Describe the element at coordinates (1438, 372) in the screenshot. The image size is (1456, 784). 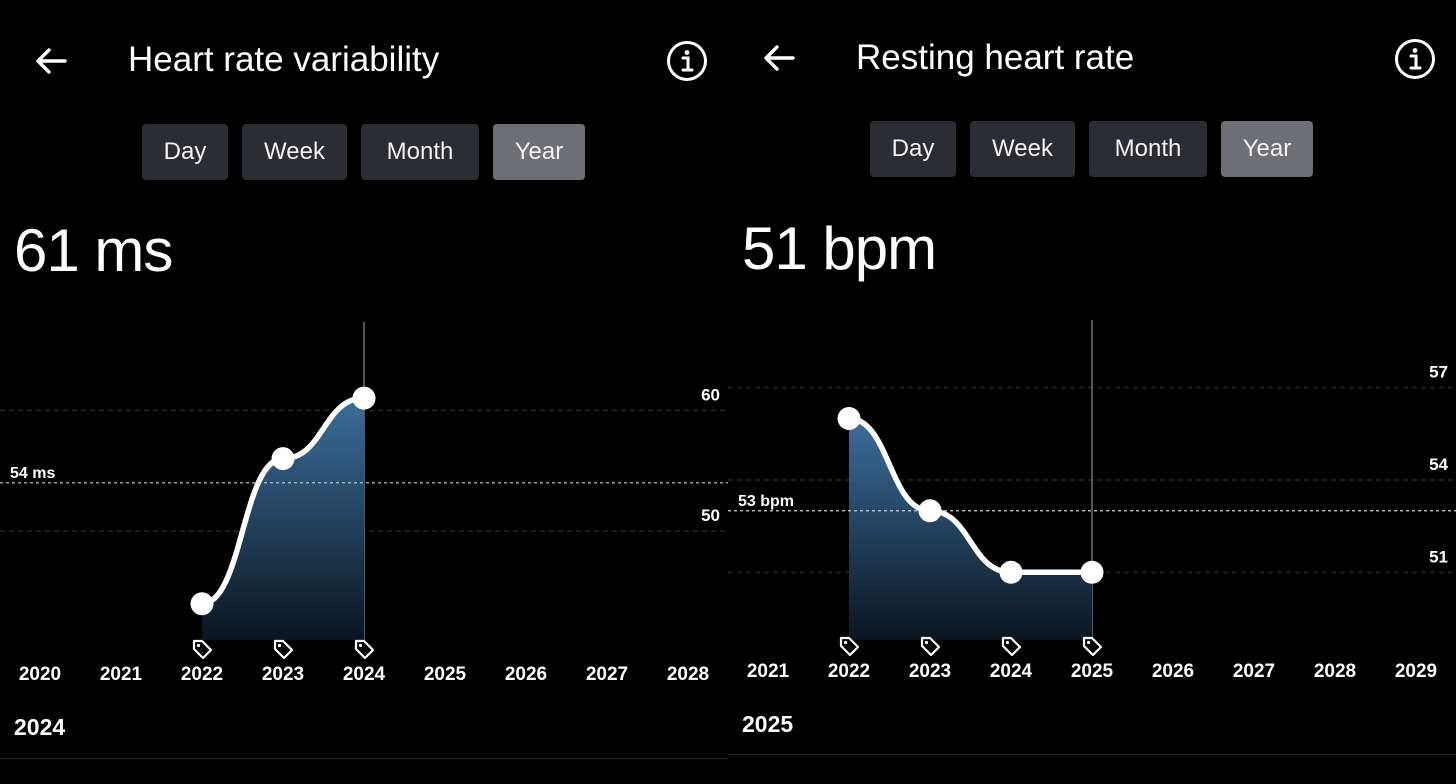
I see `y-tick-label: 57` at that location.